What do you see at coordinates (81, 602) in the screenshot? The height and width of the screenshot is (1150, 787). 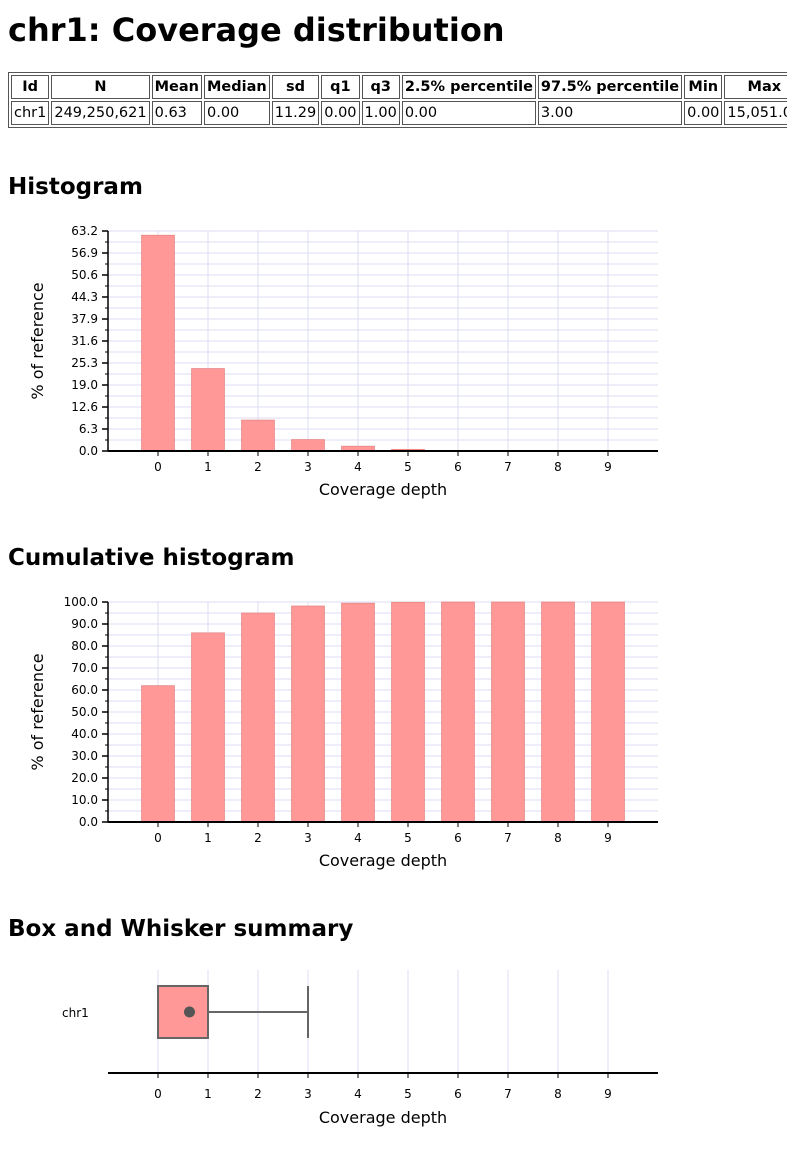 I see `cum-y-tick-label: 100.0` at bounding box center [81, 602].